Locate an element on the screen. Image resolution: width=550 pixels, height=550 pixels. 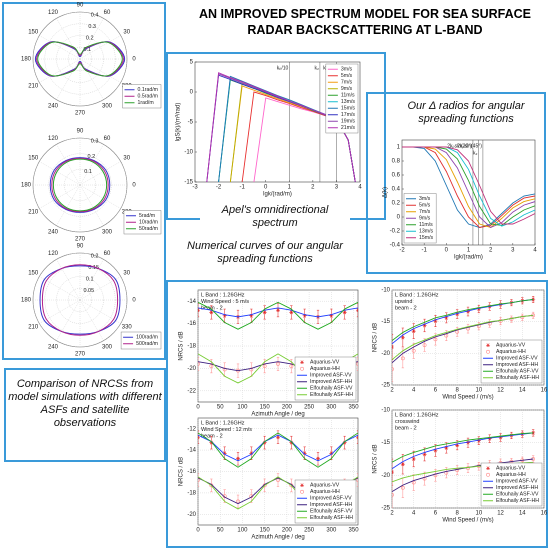
angle-tick-label: 180 is located at coordinates (26, 186).